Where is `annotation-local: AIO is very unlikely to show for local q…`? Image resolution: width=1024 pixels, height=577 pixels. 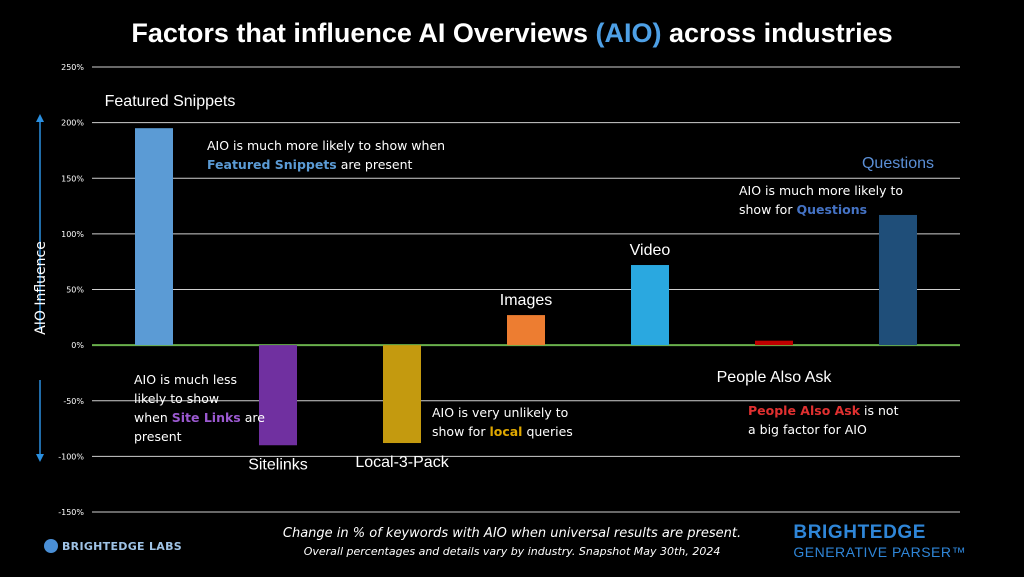 annotation-local: AIO is very unlikely to show for local q… is located at coordinates (502, 422).